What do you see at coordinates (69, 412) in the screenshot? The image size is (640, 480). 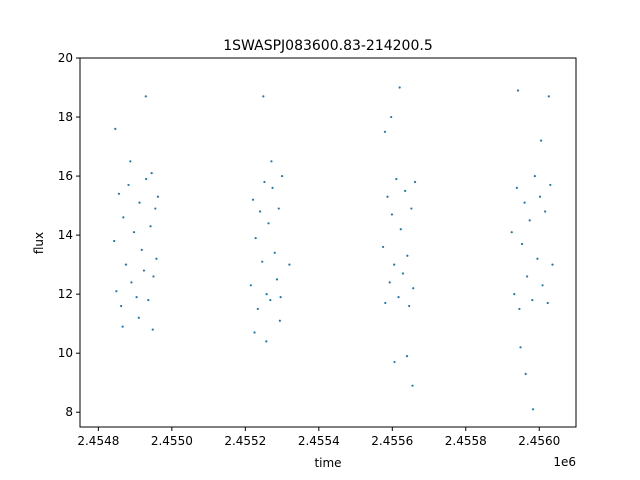 I see `y-tick-label: 8` at bounding box center [69, 412].